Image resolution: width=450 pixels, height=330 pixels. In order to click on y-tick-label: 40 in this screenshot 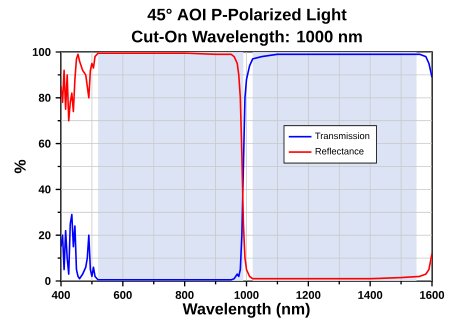, I will do `click(44, 189)`.